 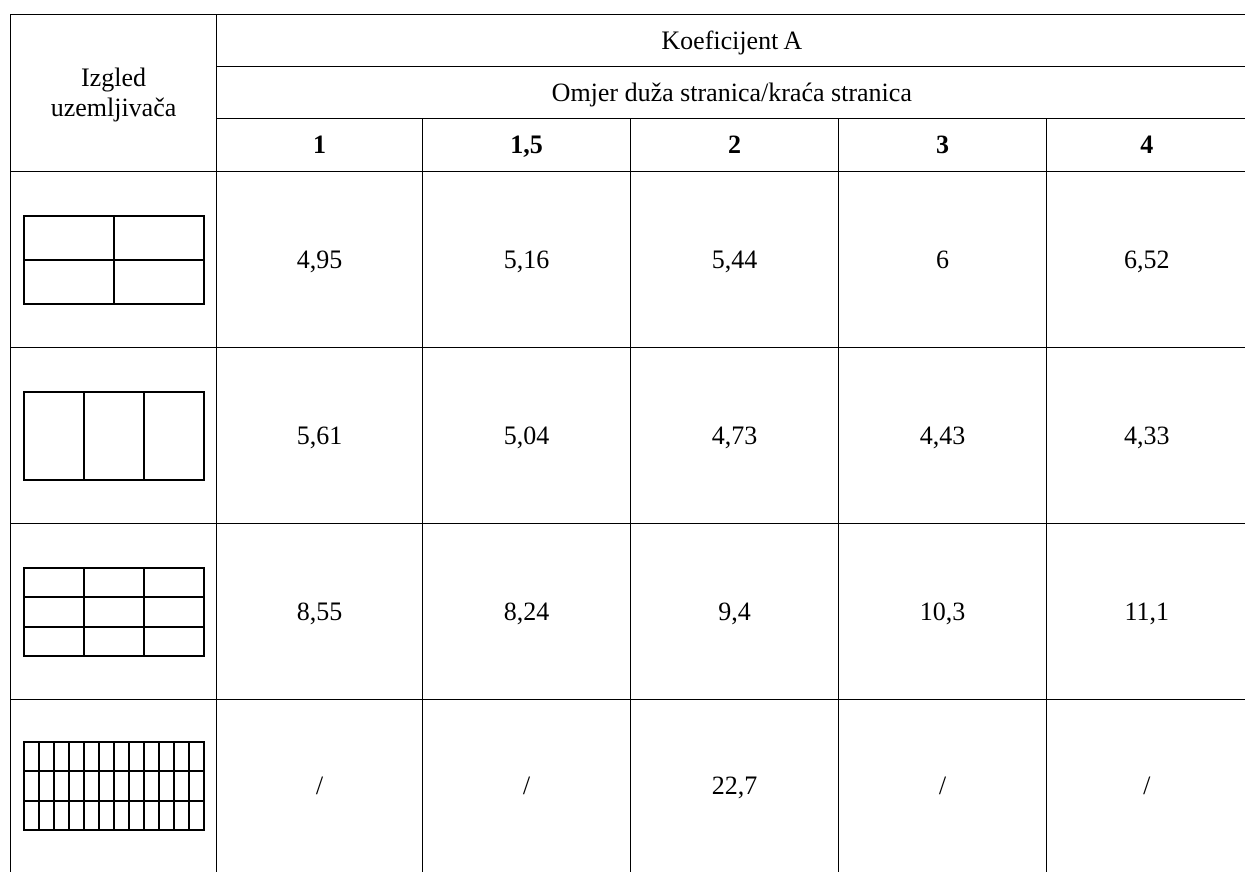 What do you see at coordinates (943, 612) in the screenshot?
I see `value-cell: 10,3` at bounding box center [943, 612].